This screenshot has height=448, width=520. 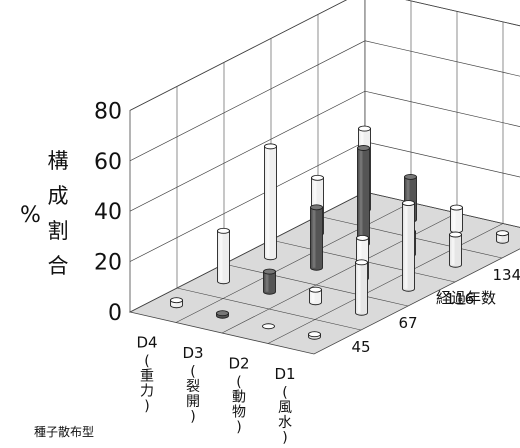 I want to click on y-tick-label: 40, so click(x=108, y=212).